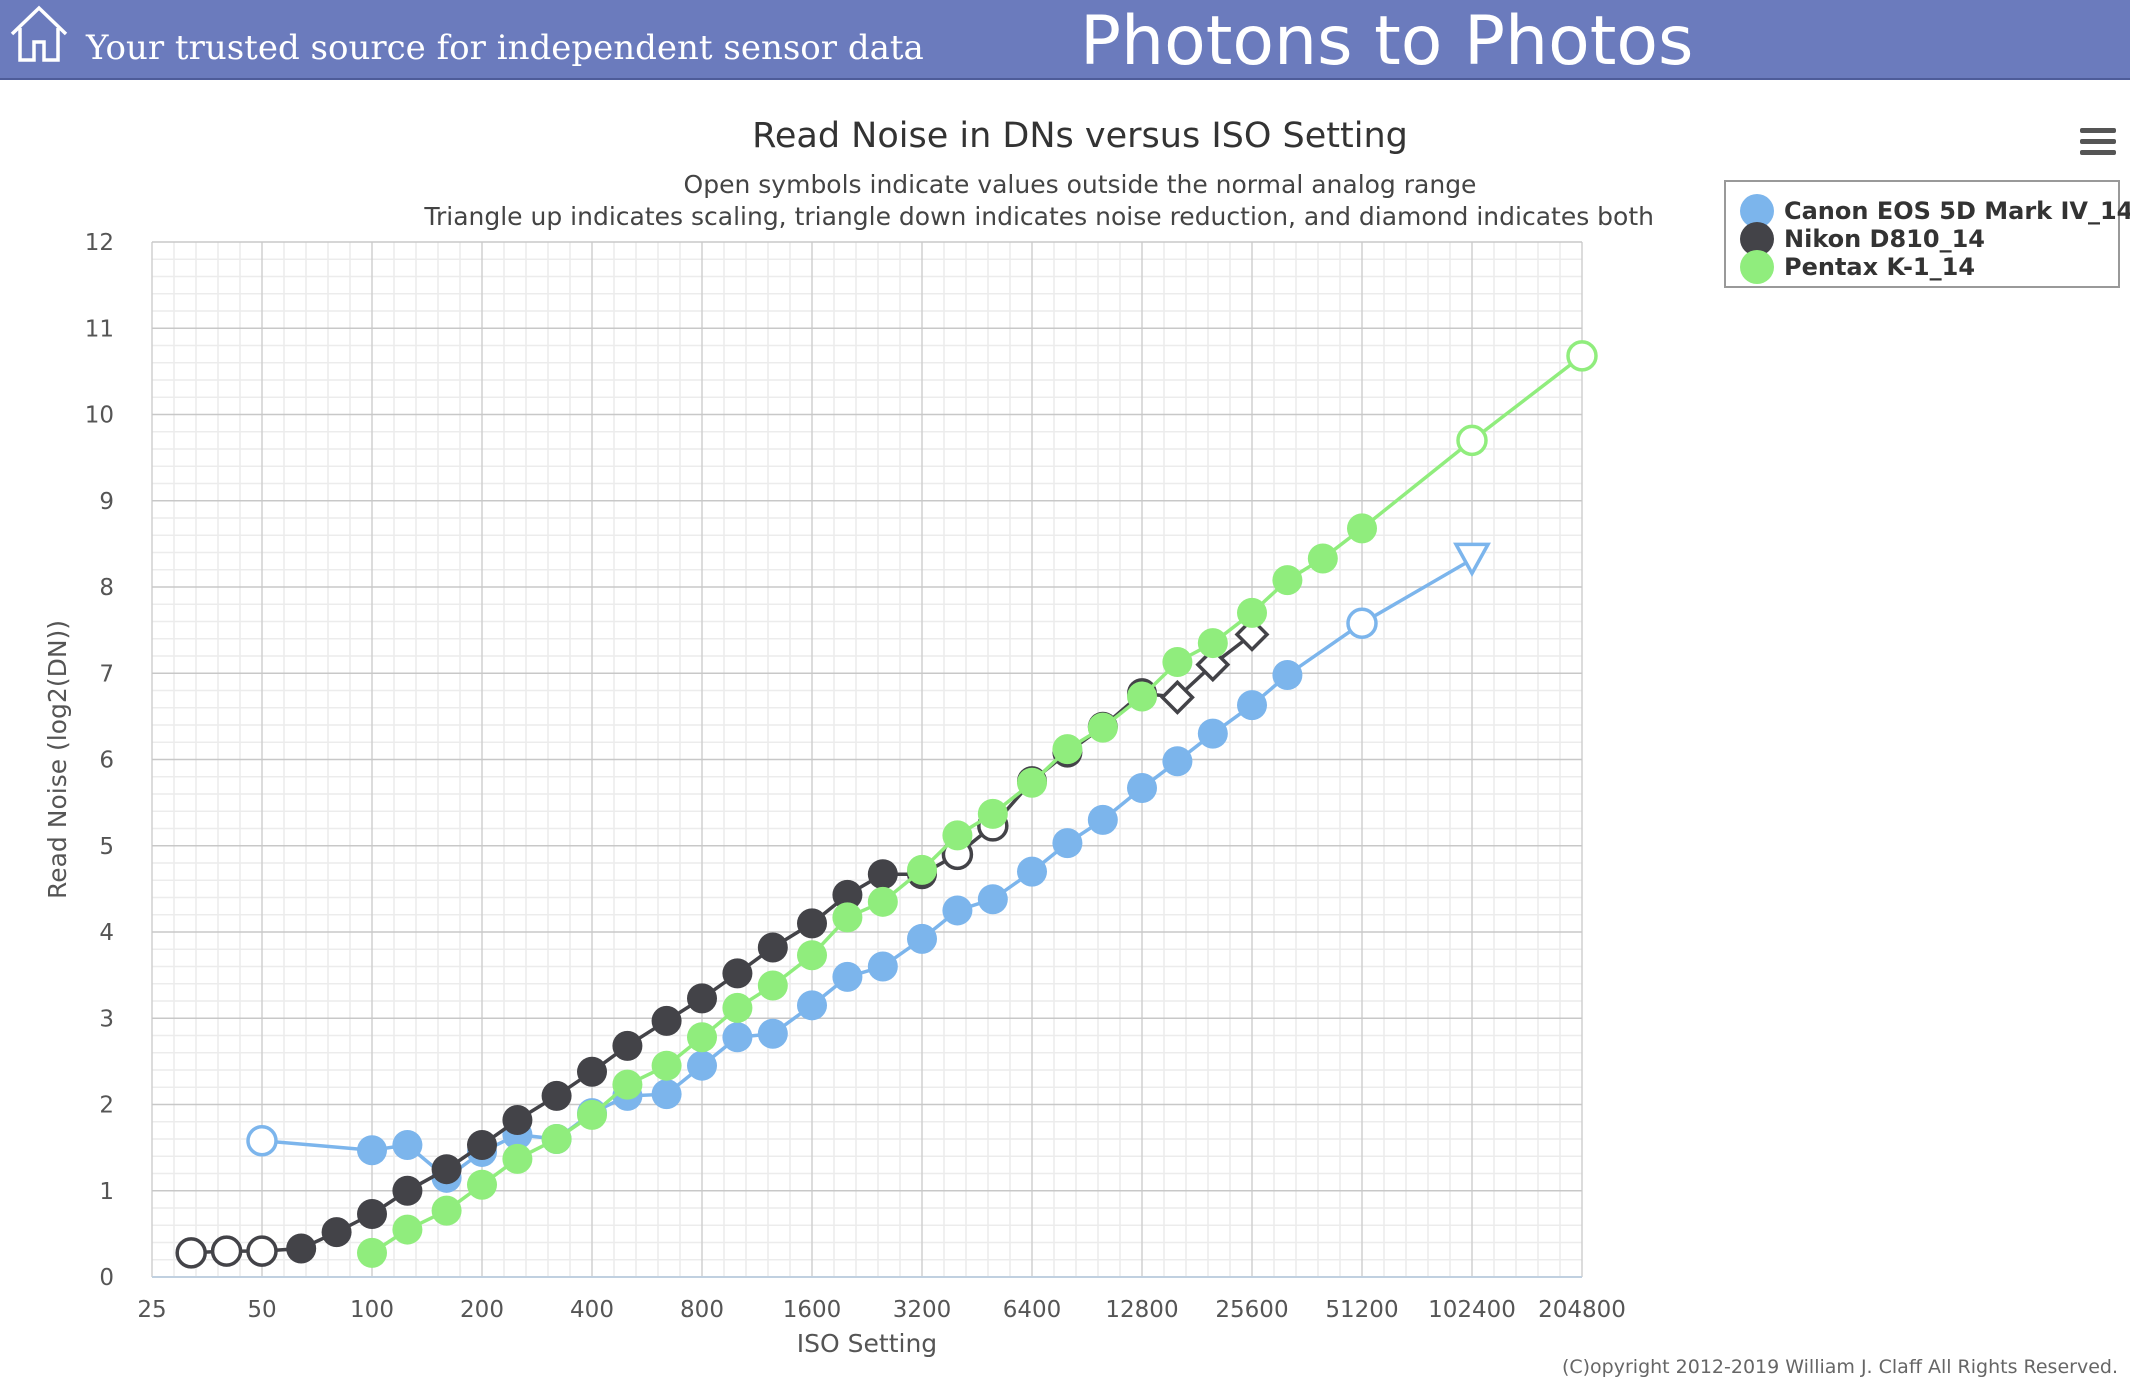 The width and height of the screenshot is (2130, 1400). What do you see at coordinates (867, 1343) in the screenshot?
I see `x-axis-title: ISO Setting` at bounding box center [867, 1343].